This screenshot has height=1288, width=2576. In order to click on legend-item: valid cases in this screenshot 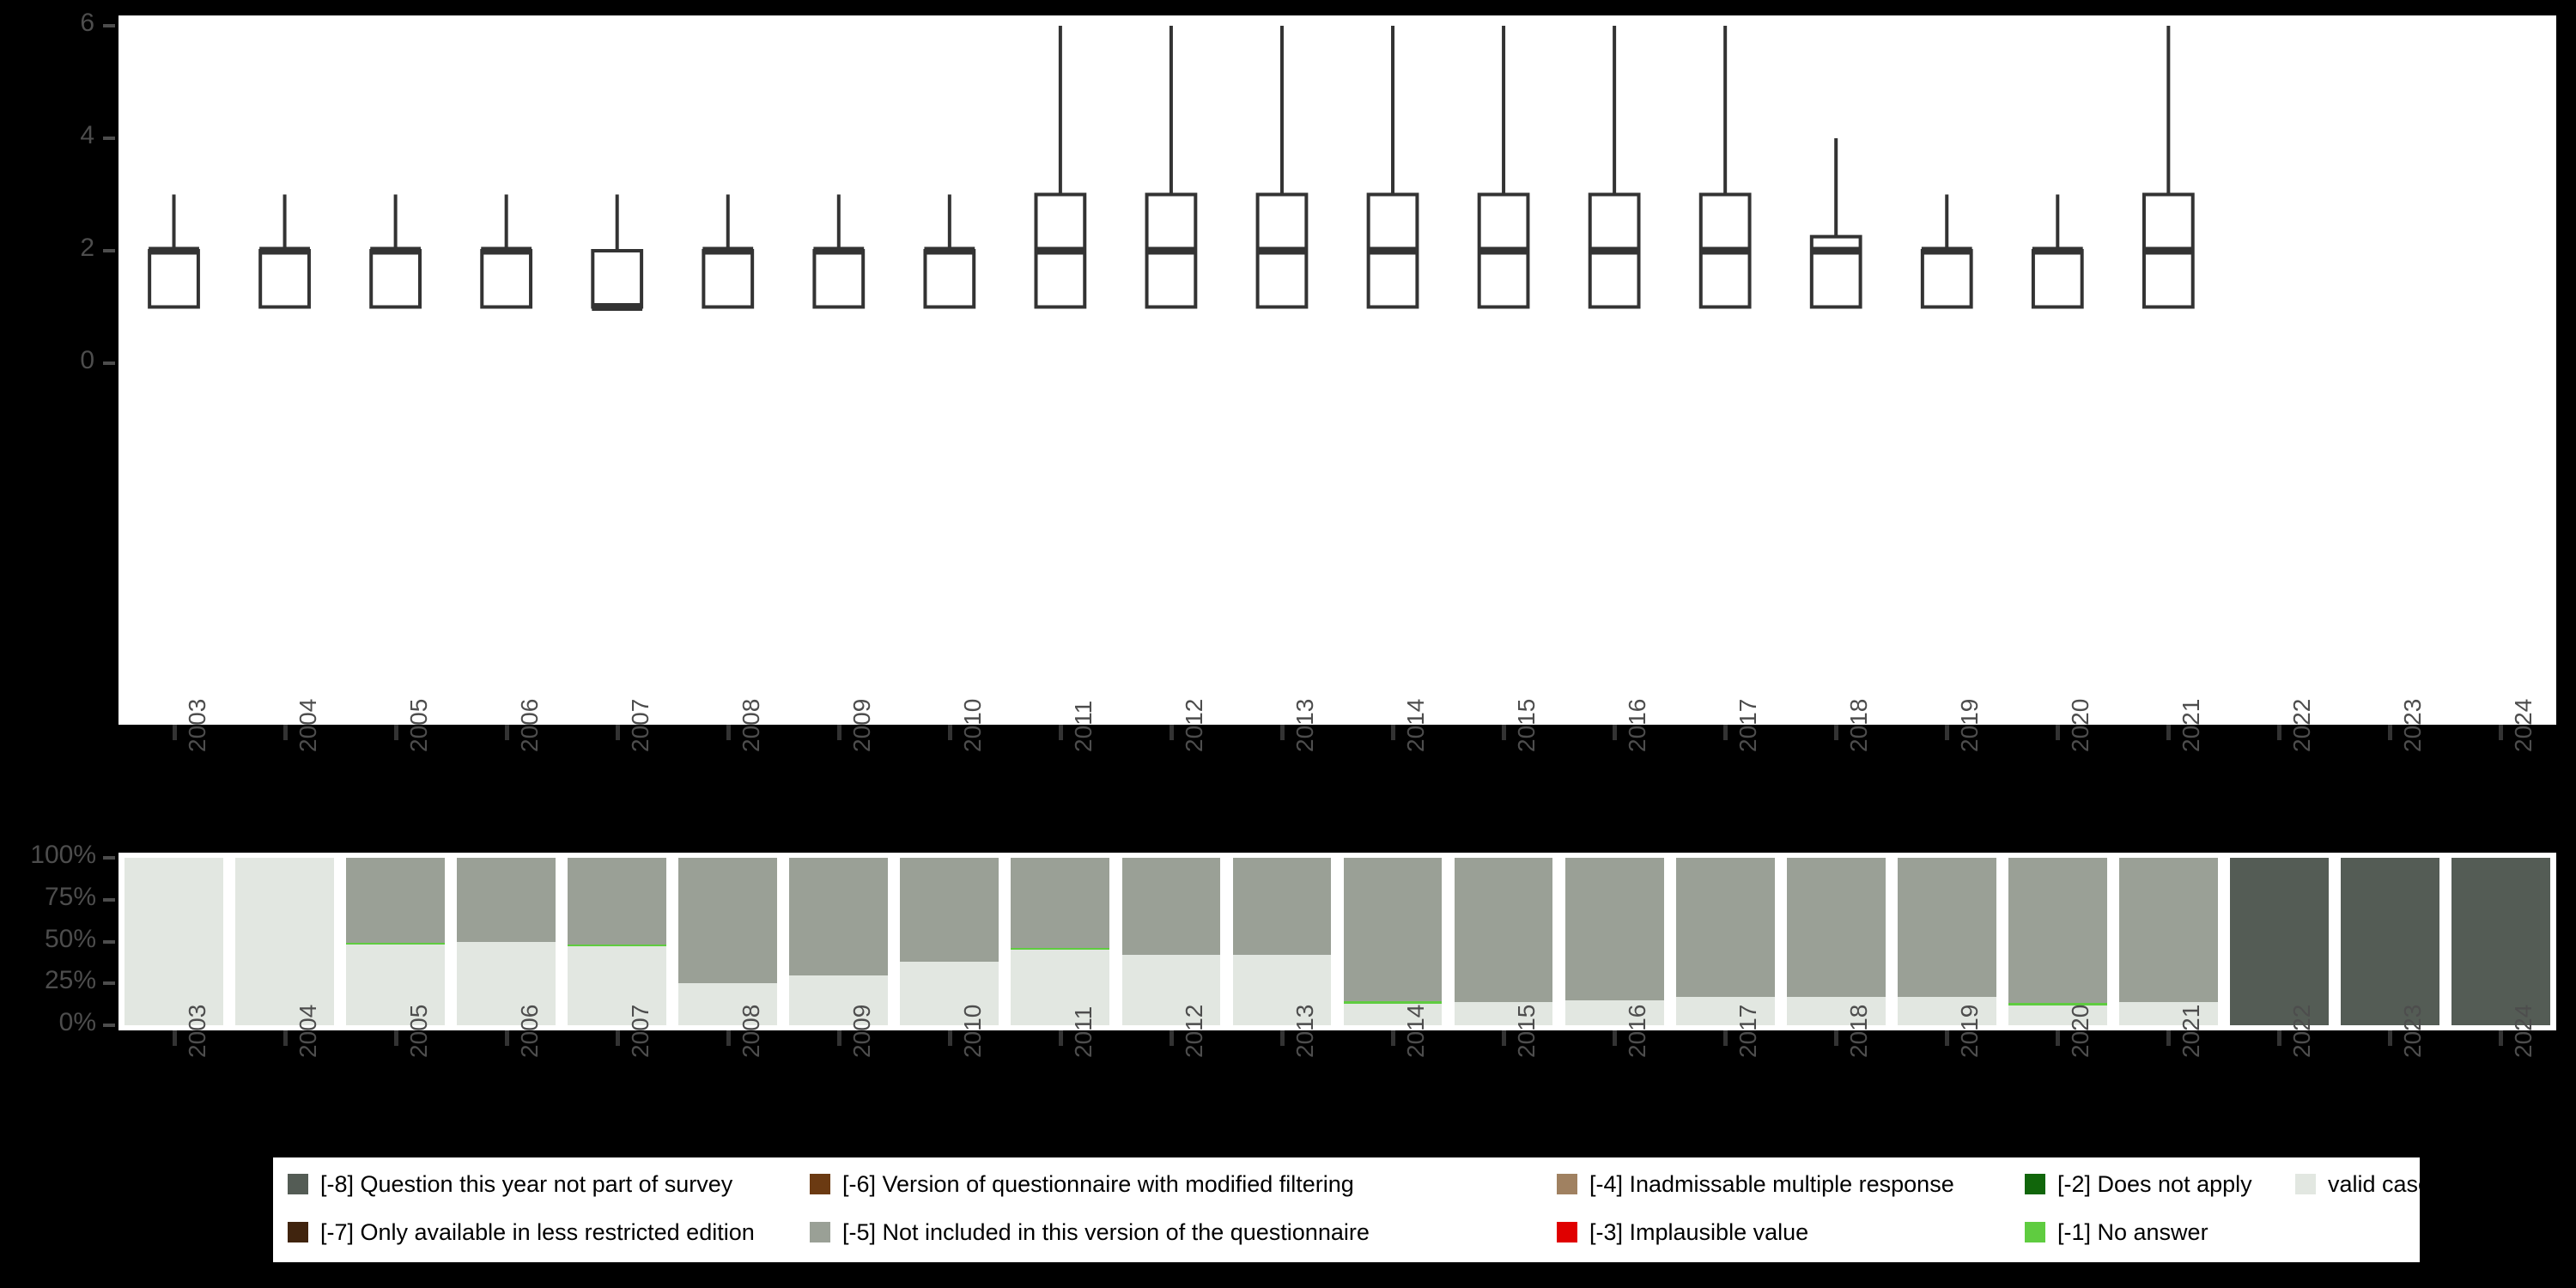, I will do `click(2369, 1184)`.